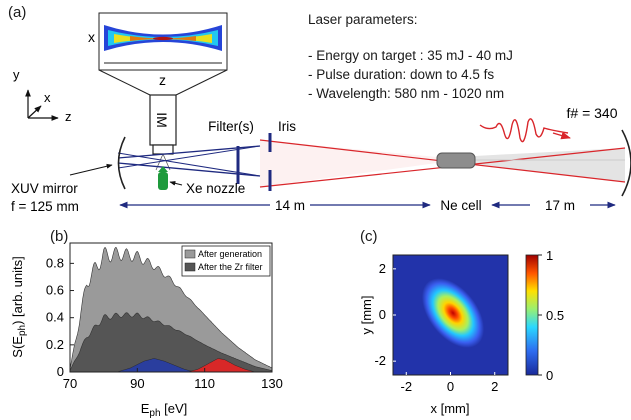 The width and height of the screenshot is (631, 420). I want to click on y-tick-label: 0.4, so click(55, 317).